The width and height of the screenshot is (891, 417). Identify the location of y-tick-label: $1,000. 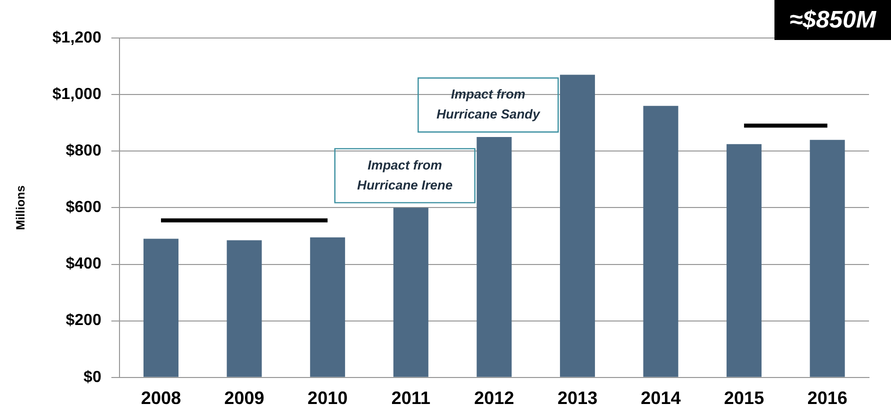
(77, 94).